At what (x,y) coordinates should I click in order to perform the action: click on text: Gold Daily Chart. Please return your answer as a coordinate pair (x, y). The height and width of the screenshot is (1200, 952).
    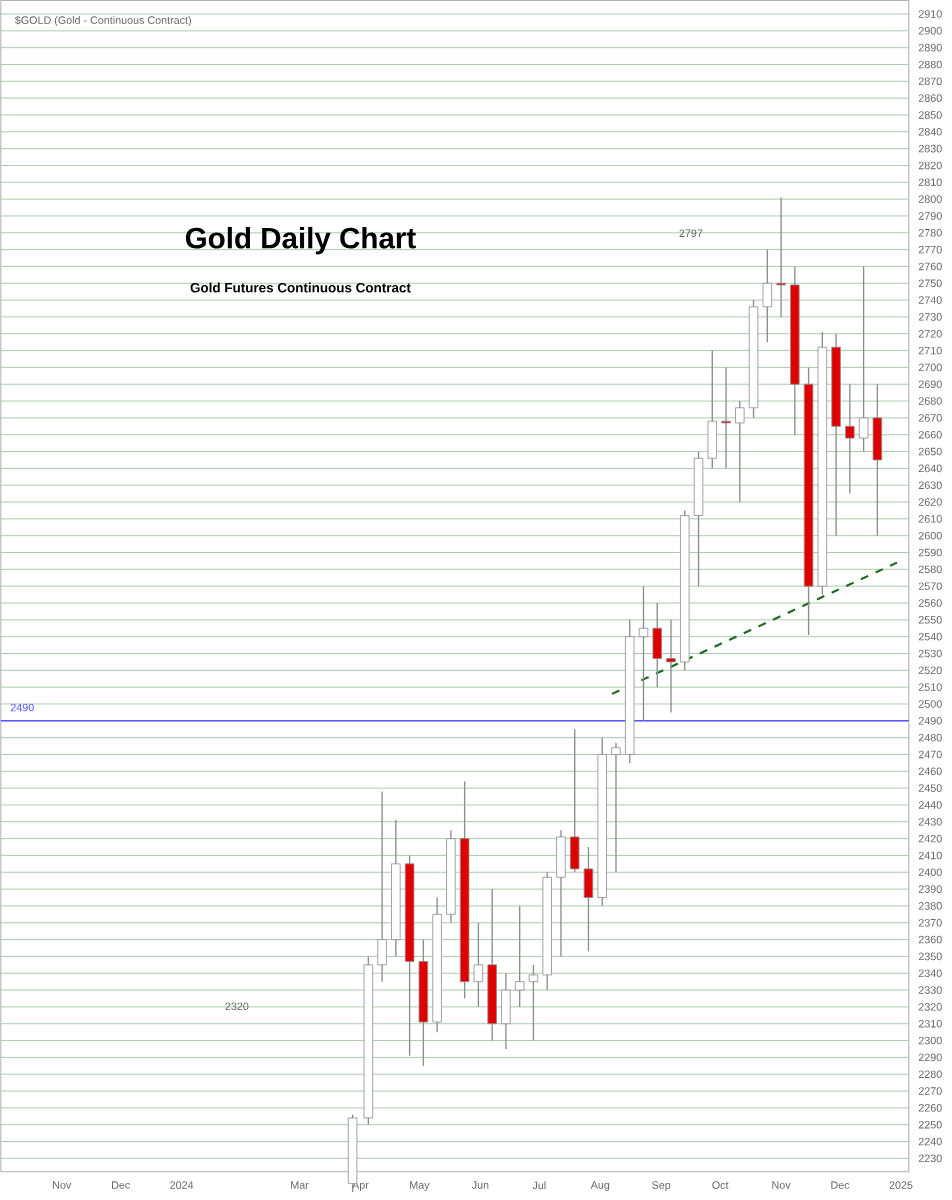
    Looking at the image, I should click on (301, 240).